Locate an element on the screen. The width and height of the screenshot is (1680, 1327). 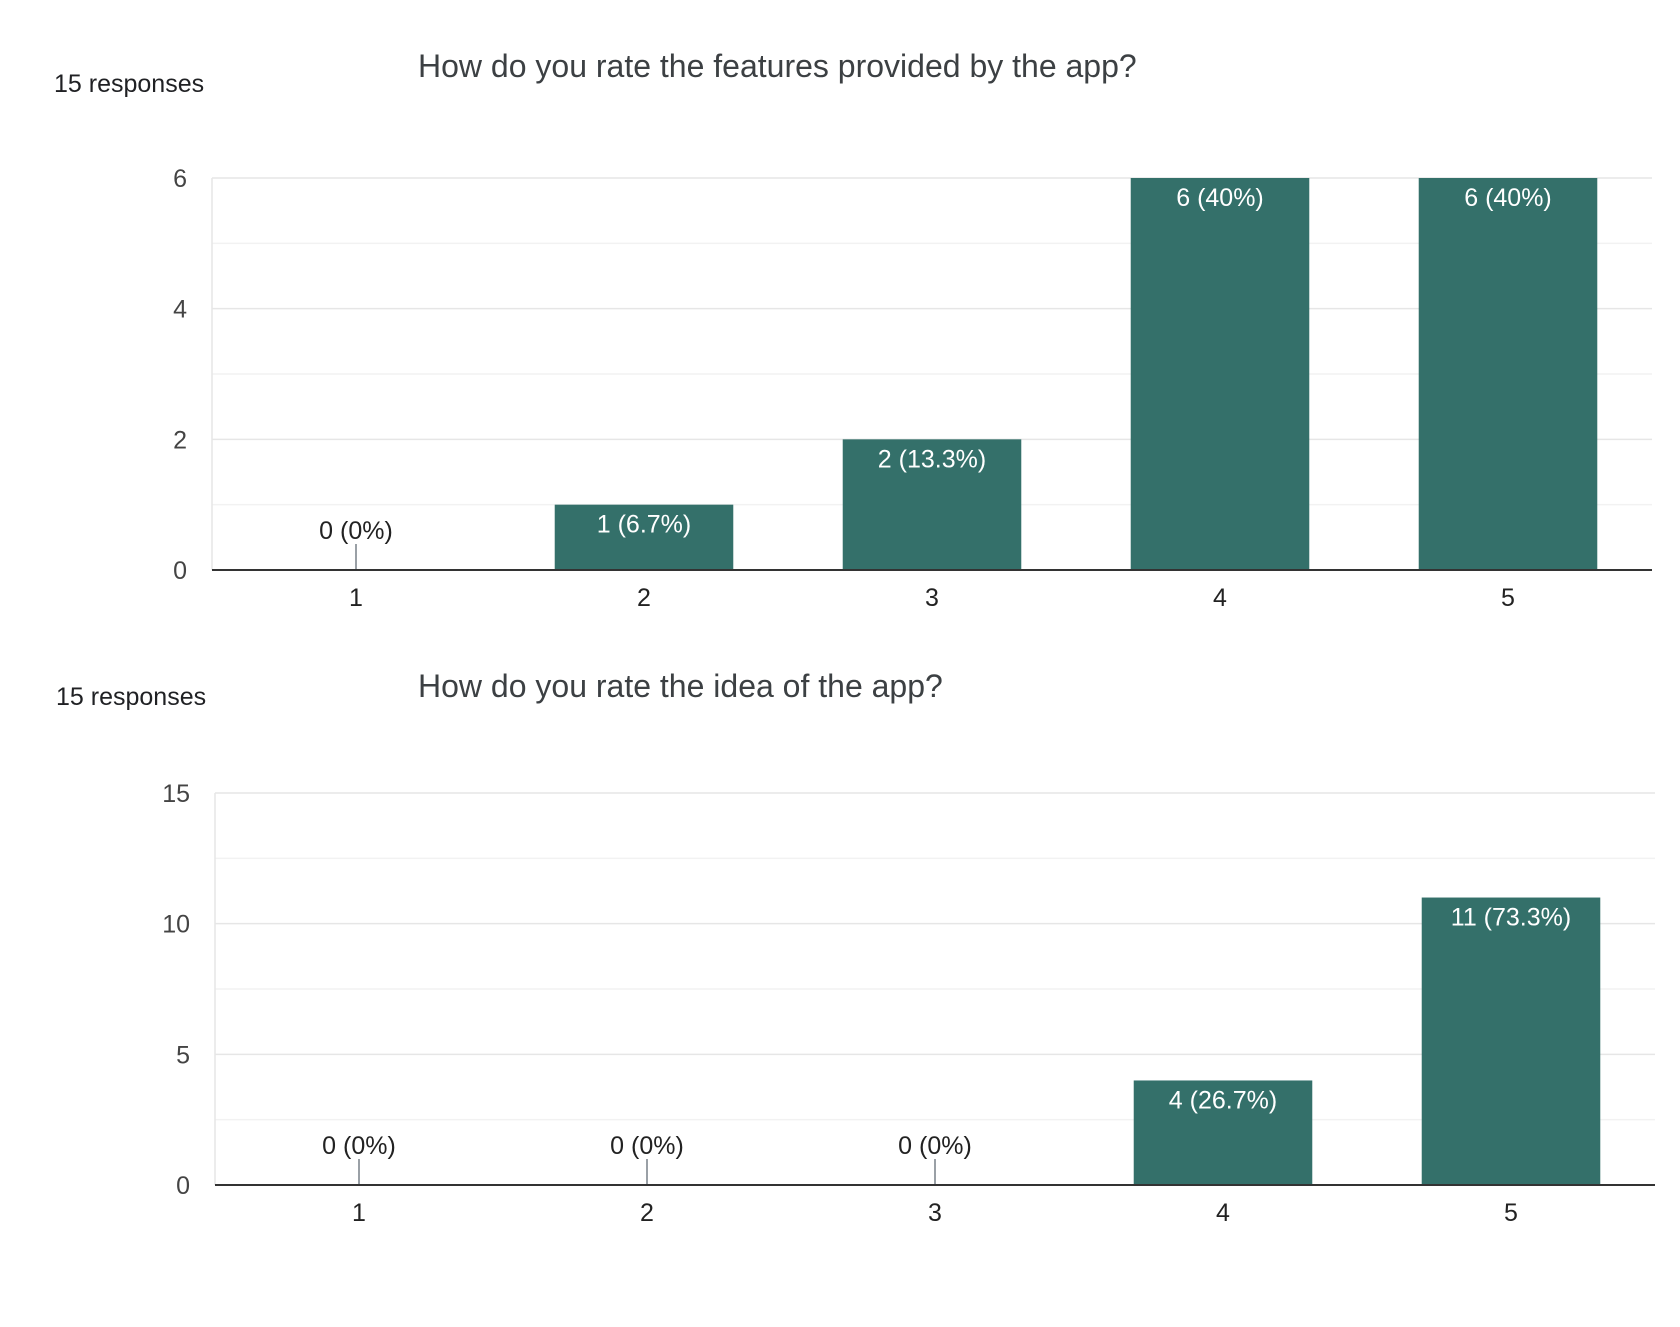
data-label: 2 (13.3%) is located at coordinates (932, 459).